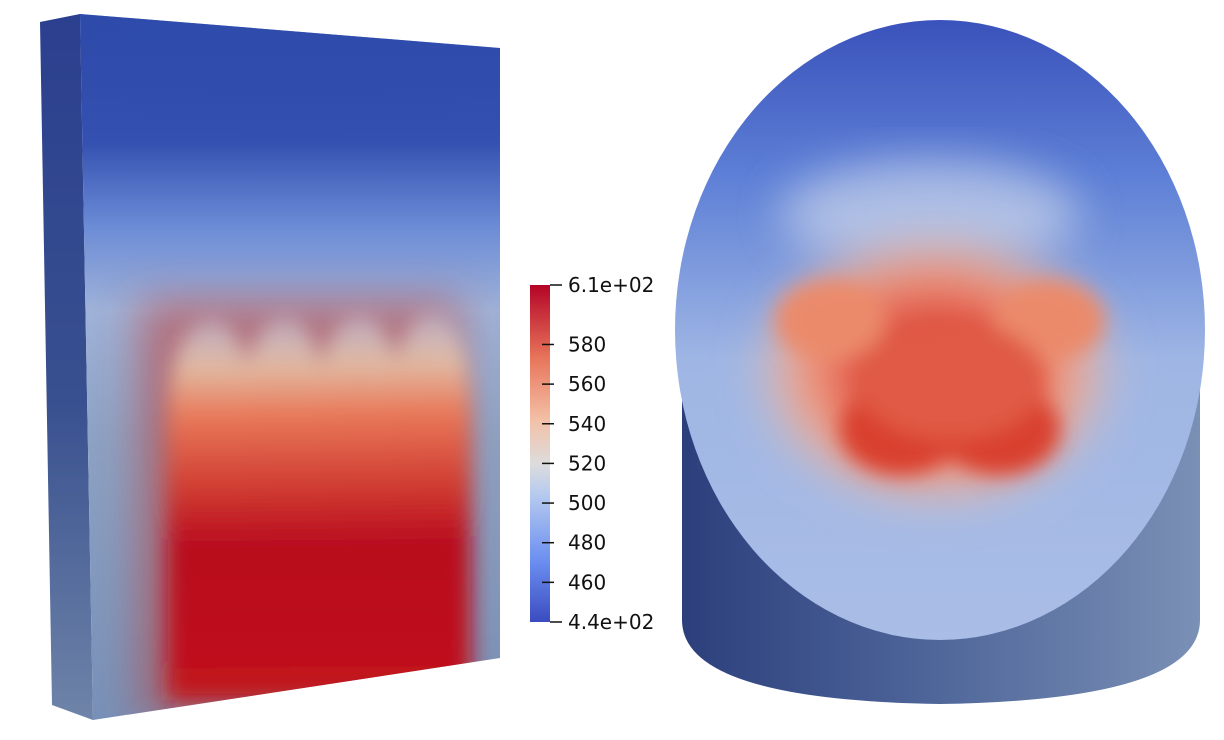 The height and width of the screenshot is (740, 1224). I want to click on colorbar-max-label: 6.1e+02, so click(611, 285).